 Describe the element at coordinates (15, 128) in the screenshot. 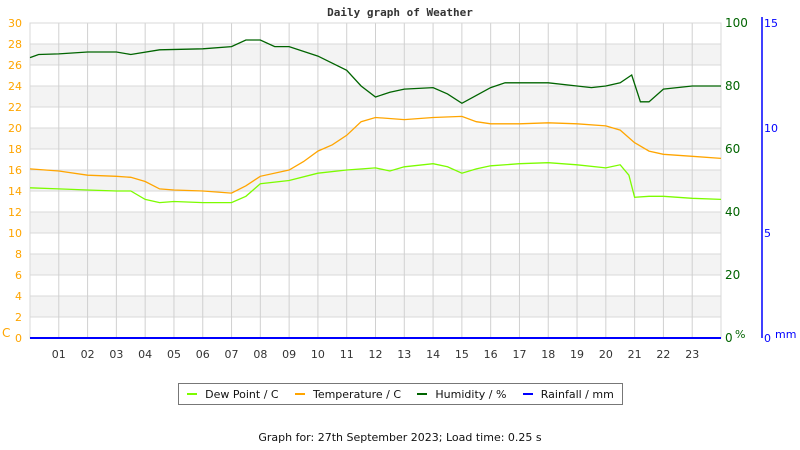

I see `y-tick-label: 20` at that location.